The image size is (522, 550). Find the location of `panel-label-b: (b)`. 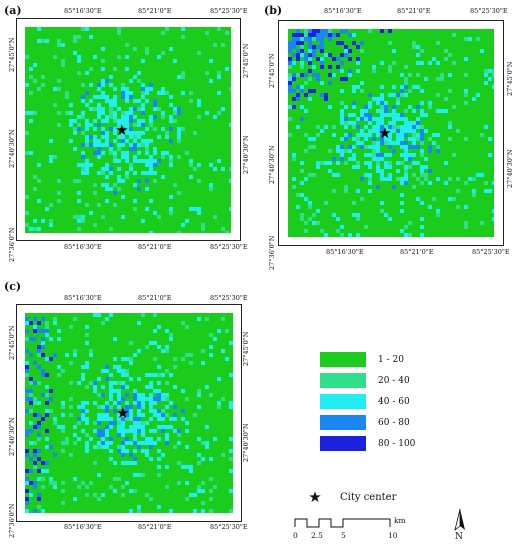

panel-label-b: (b) is located at coordinates (273, 10).